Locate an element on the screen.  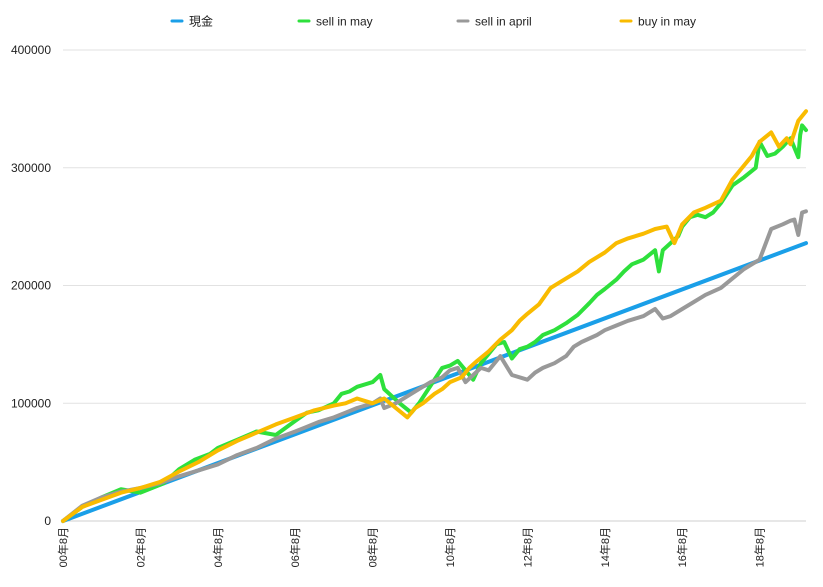
x-tick-label: 10年8月 is located at coordinates (450, 547).